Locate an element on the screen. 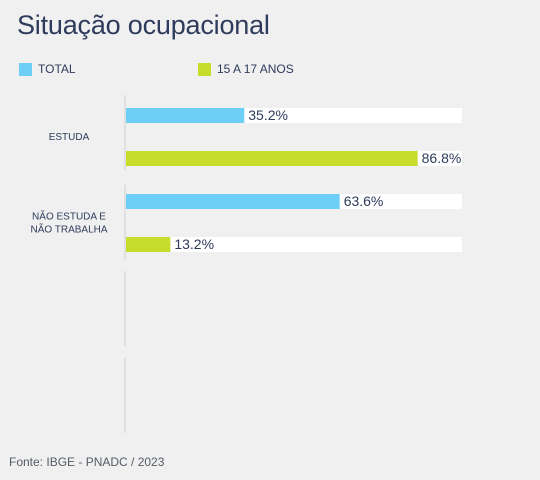 The image size is (540, 480). legend-item-15-17: 15 A 17 ANOS is located at coordinates (246, 69).